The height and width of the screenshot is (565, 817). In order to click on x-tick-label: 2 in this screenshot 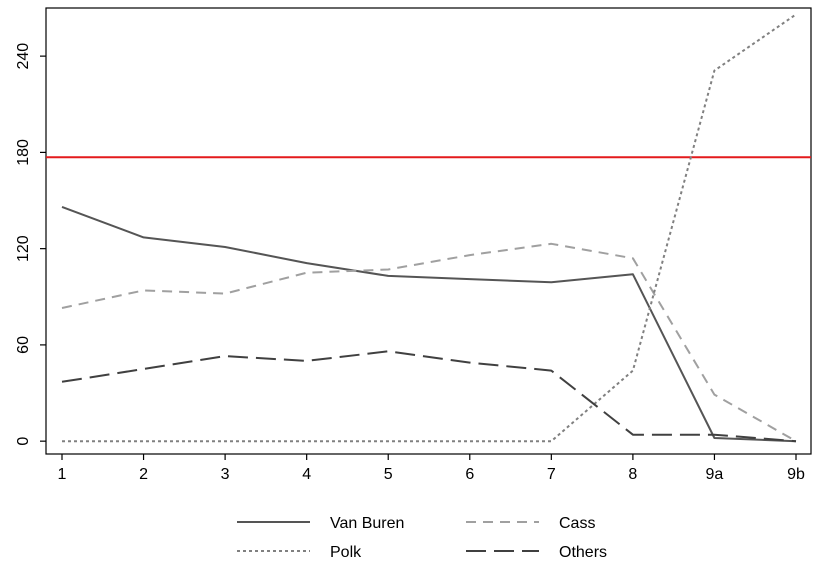, I will do `click(143, 474)`.